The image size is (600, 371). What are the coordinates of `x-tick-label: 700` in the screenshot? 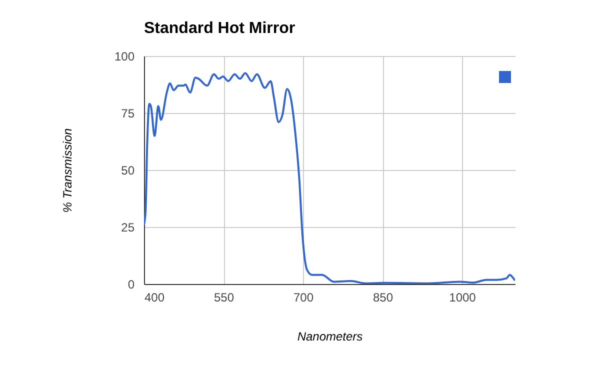 It's located at (303, 297).